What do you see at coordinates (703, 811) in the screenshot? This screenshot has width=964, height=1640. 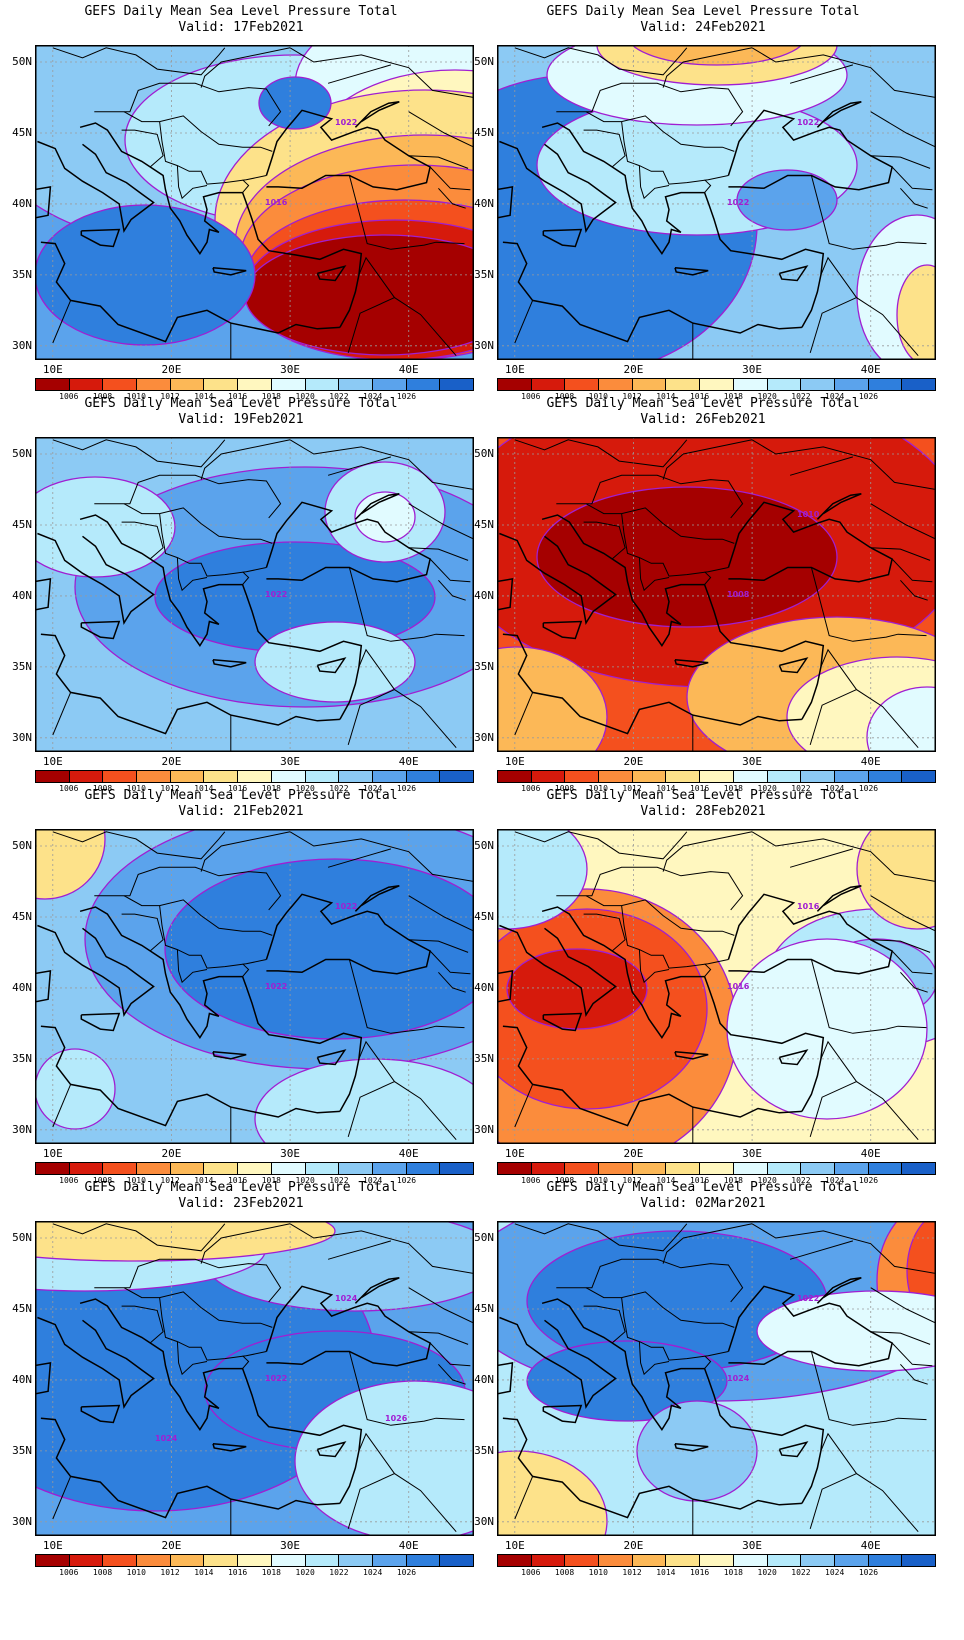 I see `panel-valid-date: Valid: 28Feb2021` at bounding box center [703, 811].